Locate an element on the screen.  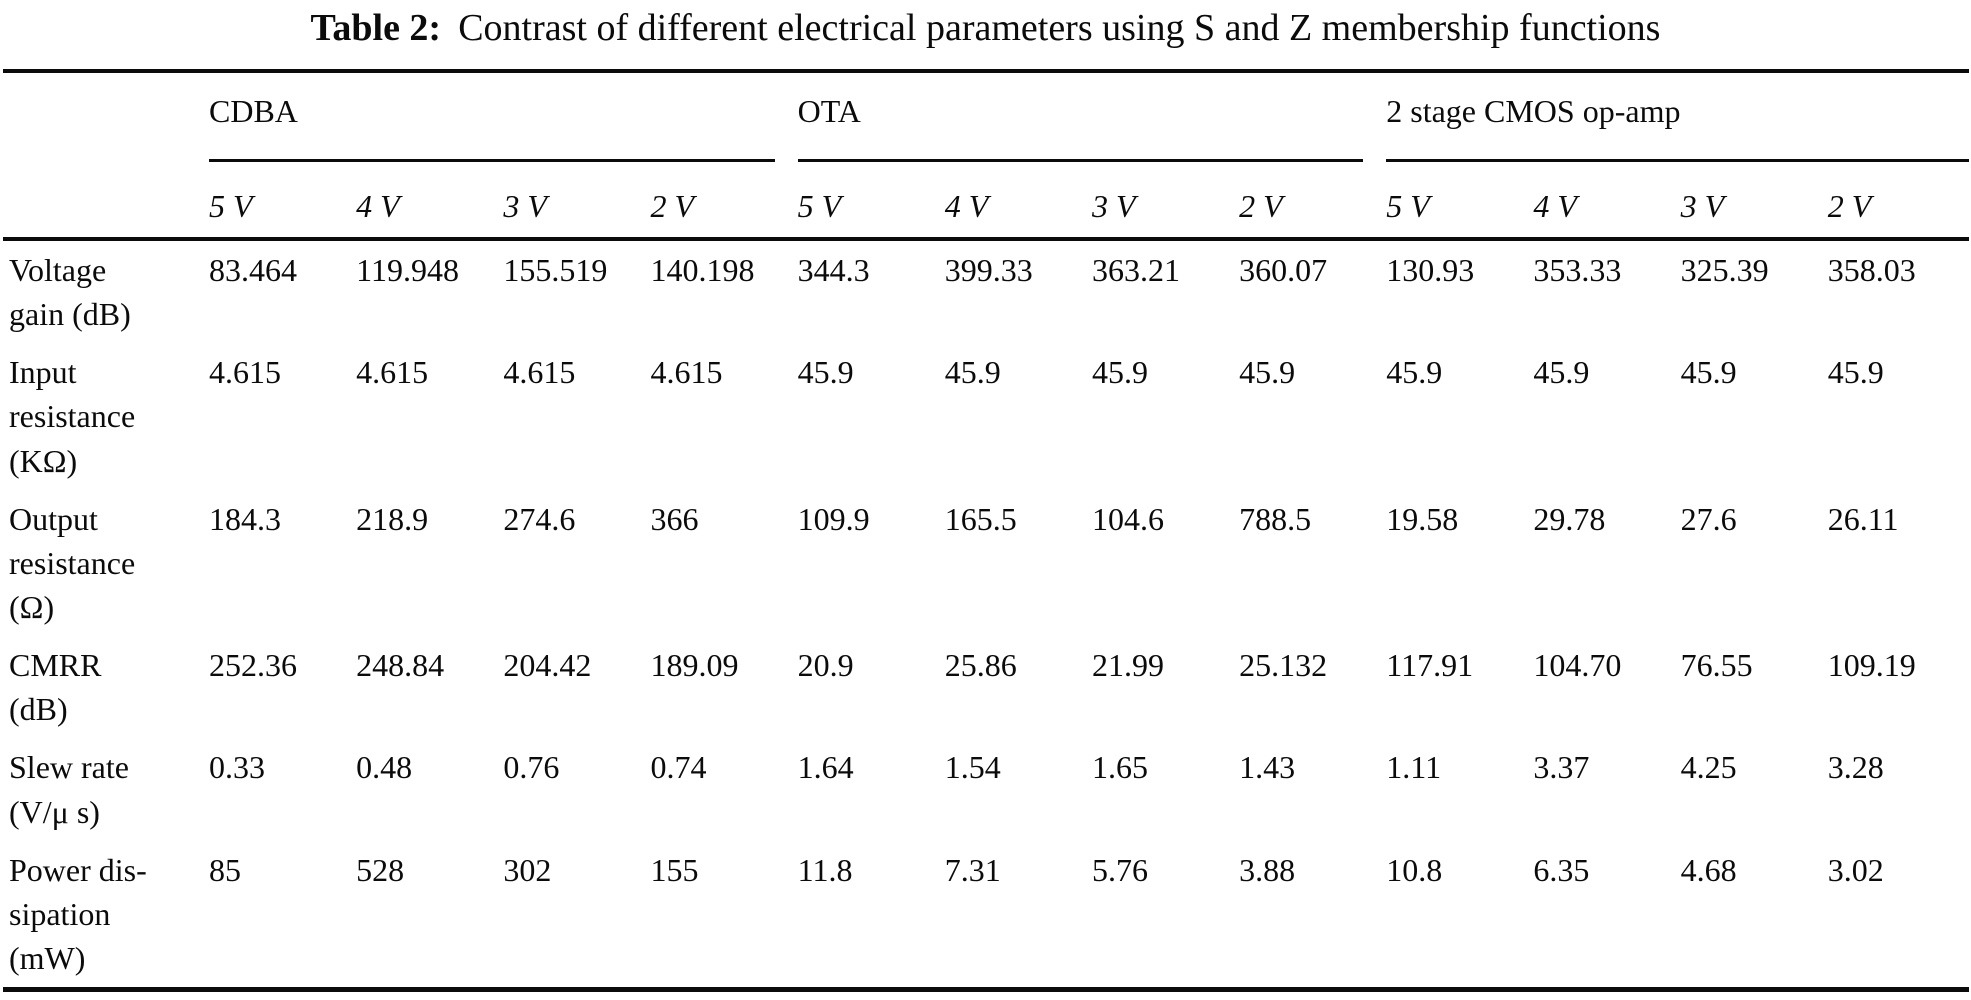
value-cell: 0.48 is located at coordinates (384, 767).